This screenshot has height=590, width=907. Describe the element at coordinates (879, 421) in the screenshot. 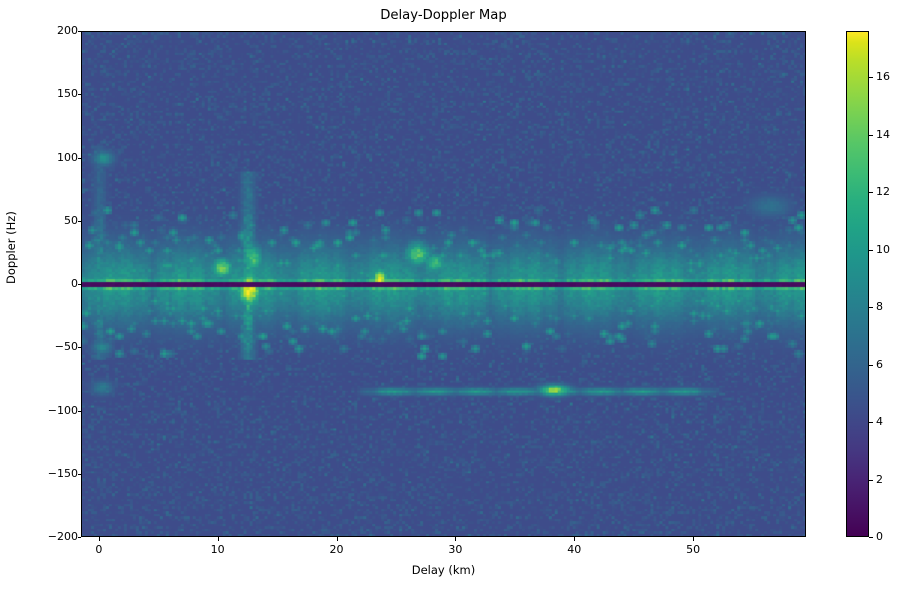

I see `colorbar-tick-label: 4` at that location.